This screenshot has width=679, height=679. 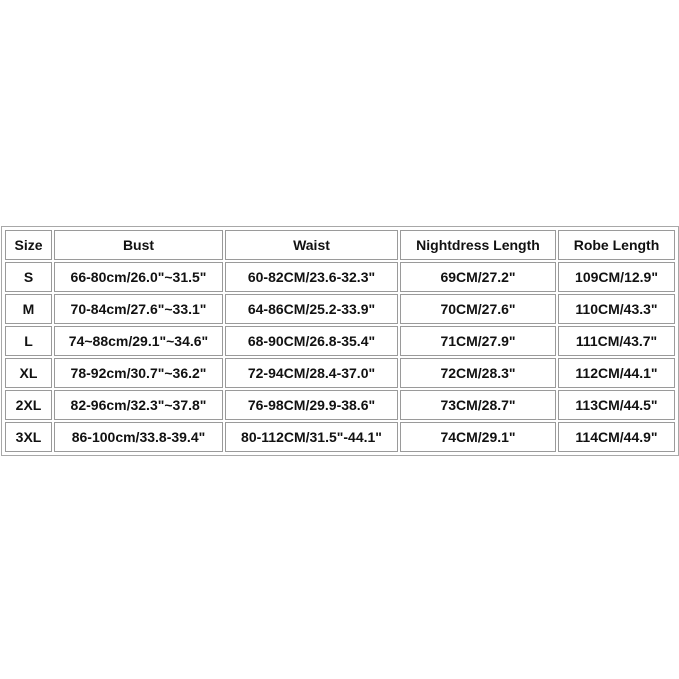 What do you see at coordinates (616, 309) in the screenshot?
I see `cell-robe-length: 110CM/43.3"` at bounding box center [616, 309].